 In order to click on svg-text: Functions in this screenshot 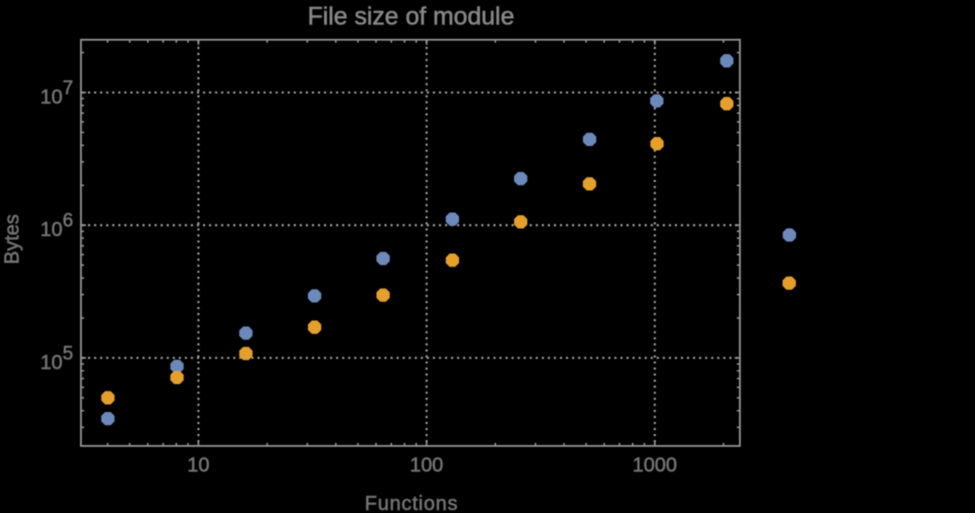, I will do `click(411, 503)`.